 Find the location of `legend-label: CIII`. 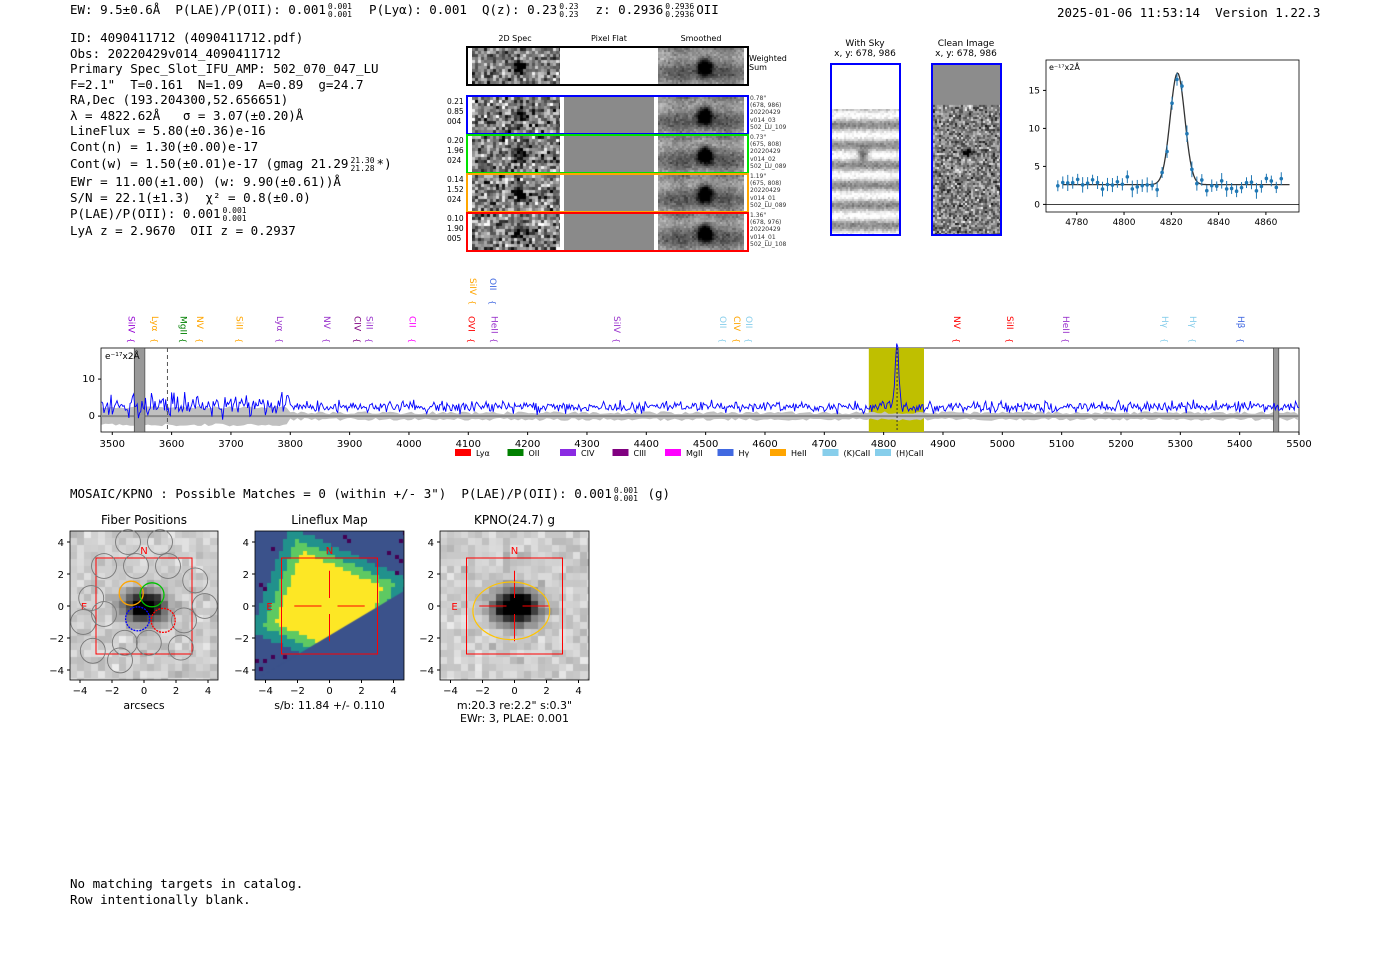

legend-label: CIII is located at coordinates (640, 453).